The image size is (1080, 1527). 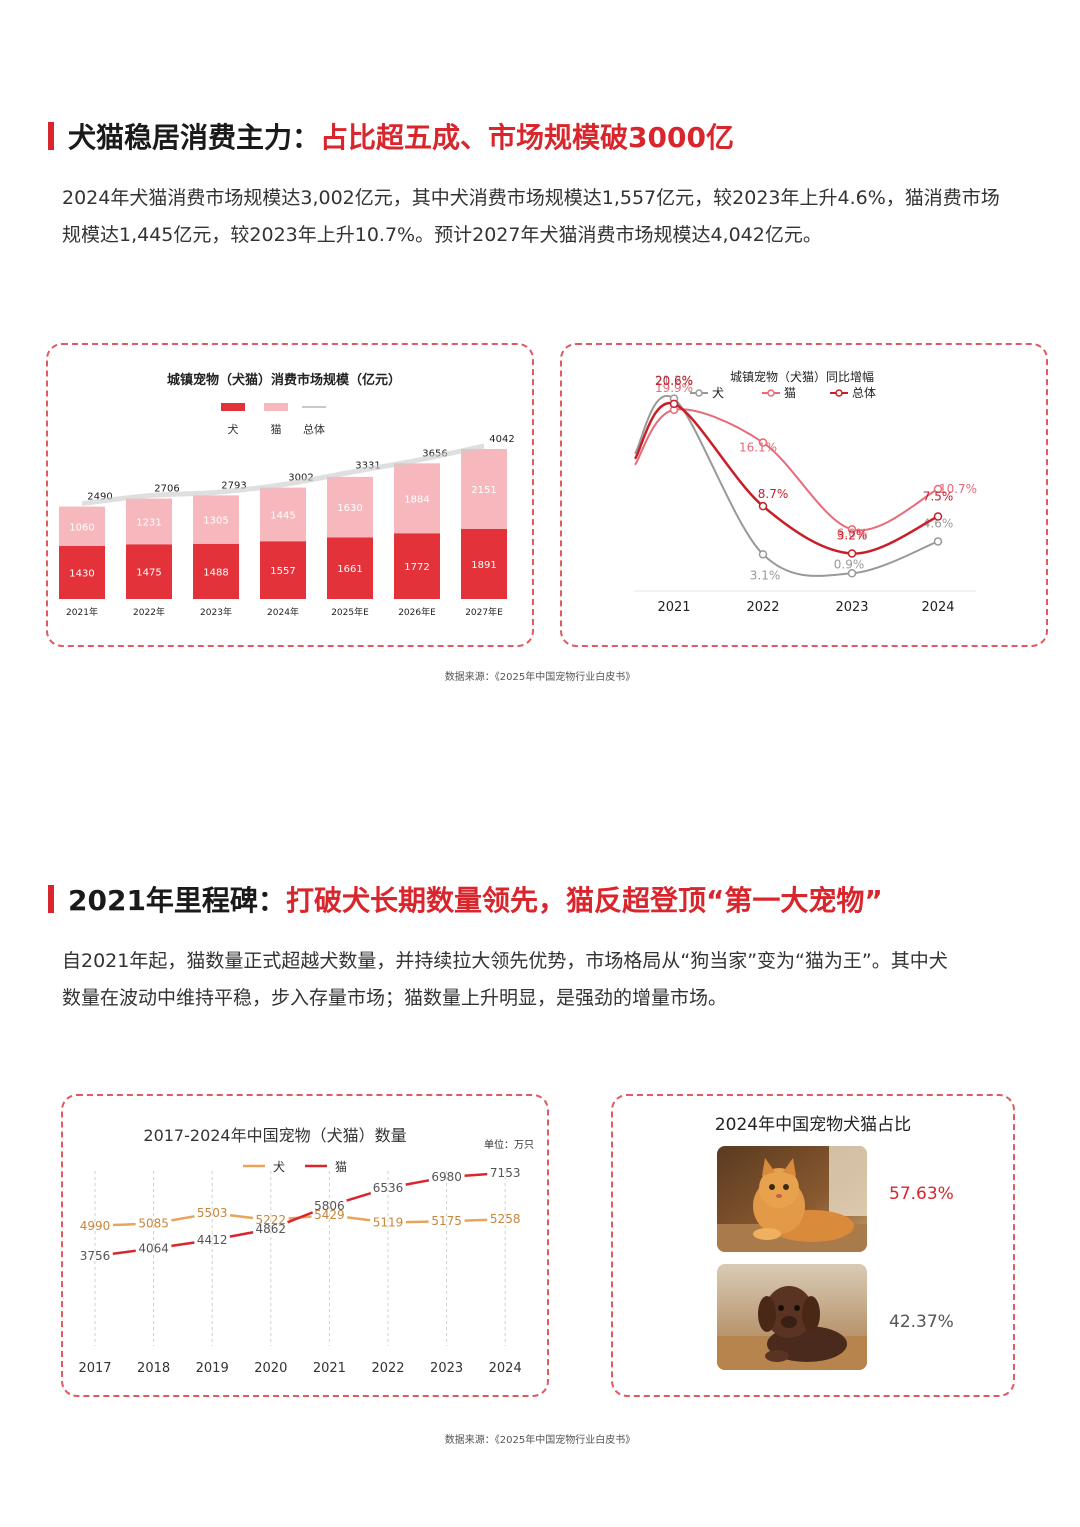 I want to click on label-犬-2022: 5119, so click(x=388, y=1223).